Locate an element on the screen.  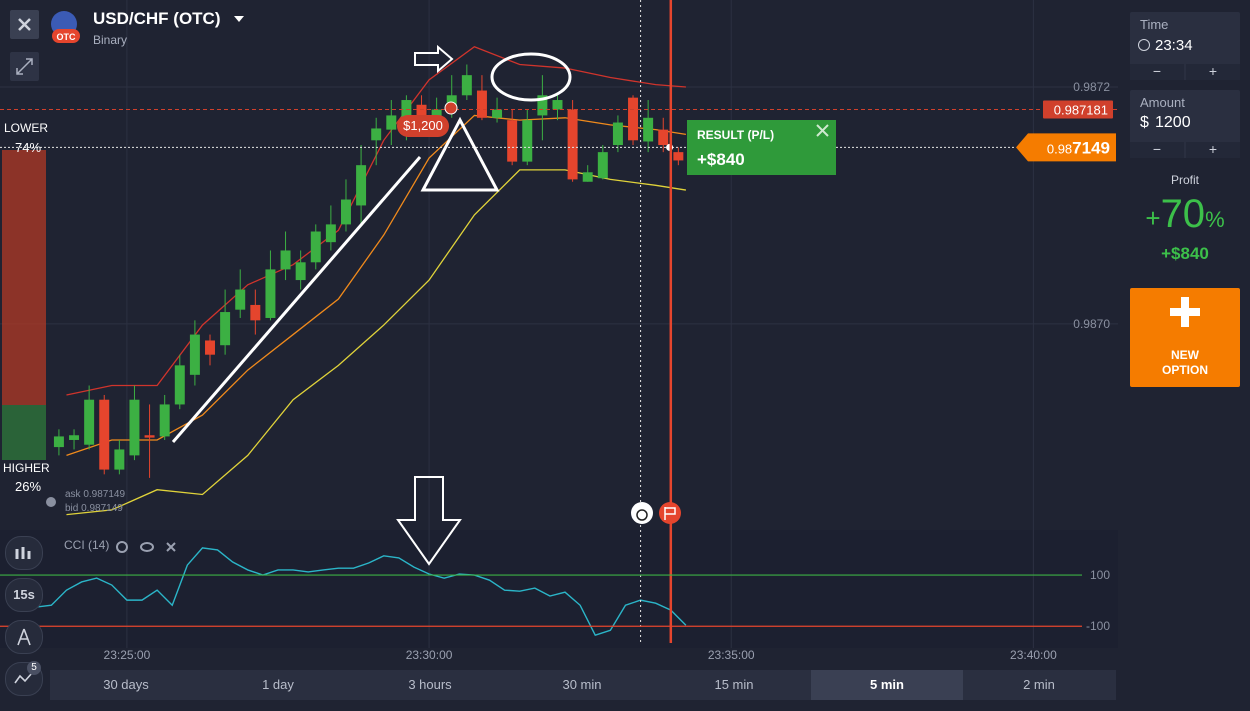
timer-icon-inner is located at coordinates (642, 515).